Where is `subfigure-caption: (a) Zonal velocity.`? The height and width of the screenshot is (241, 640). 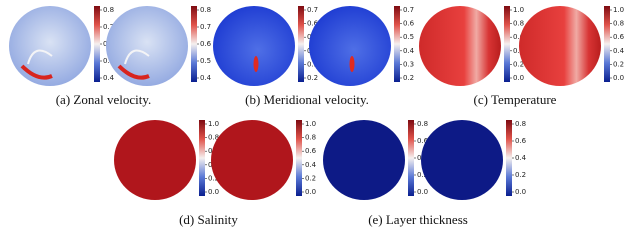 subfigure-caption: (a) Zonal velocity. is located at coordinates (104, 99).